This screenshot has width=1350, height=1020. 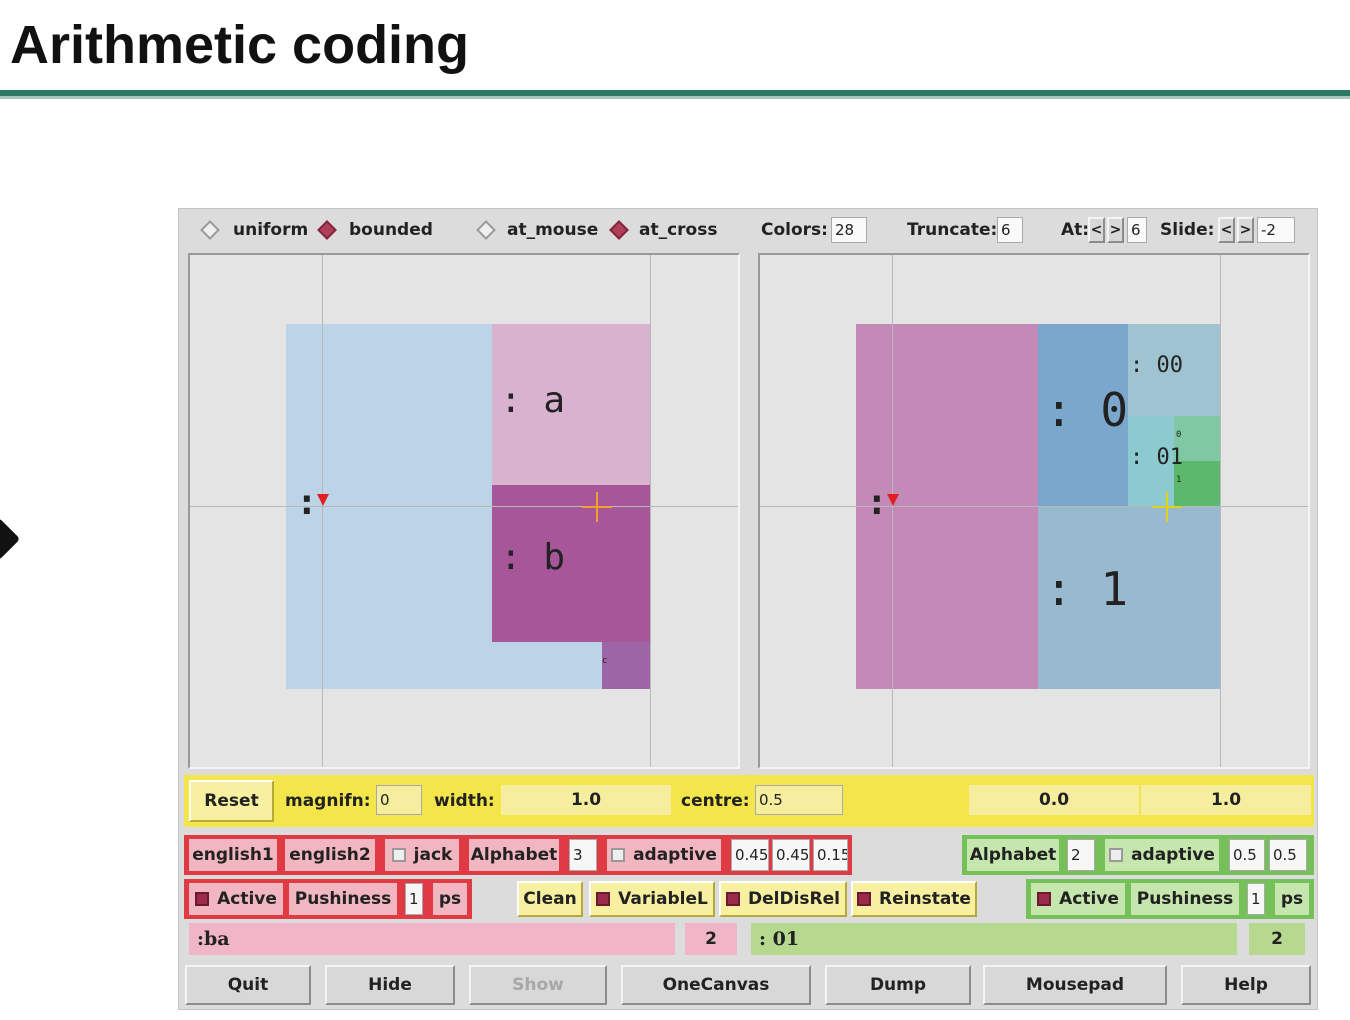 What do you see at coordinates (1256, 899) in the screenshot?
I see `right-pushiness-input: 1` at bounding box center [1256, 899].